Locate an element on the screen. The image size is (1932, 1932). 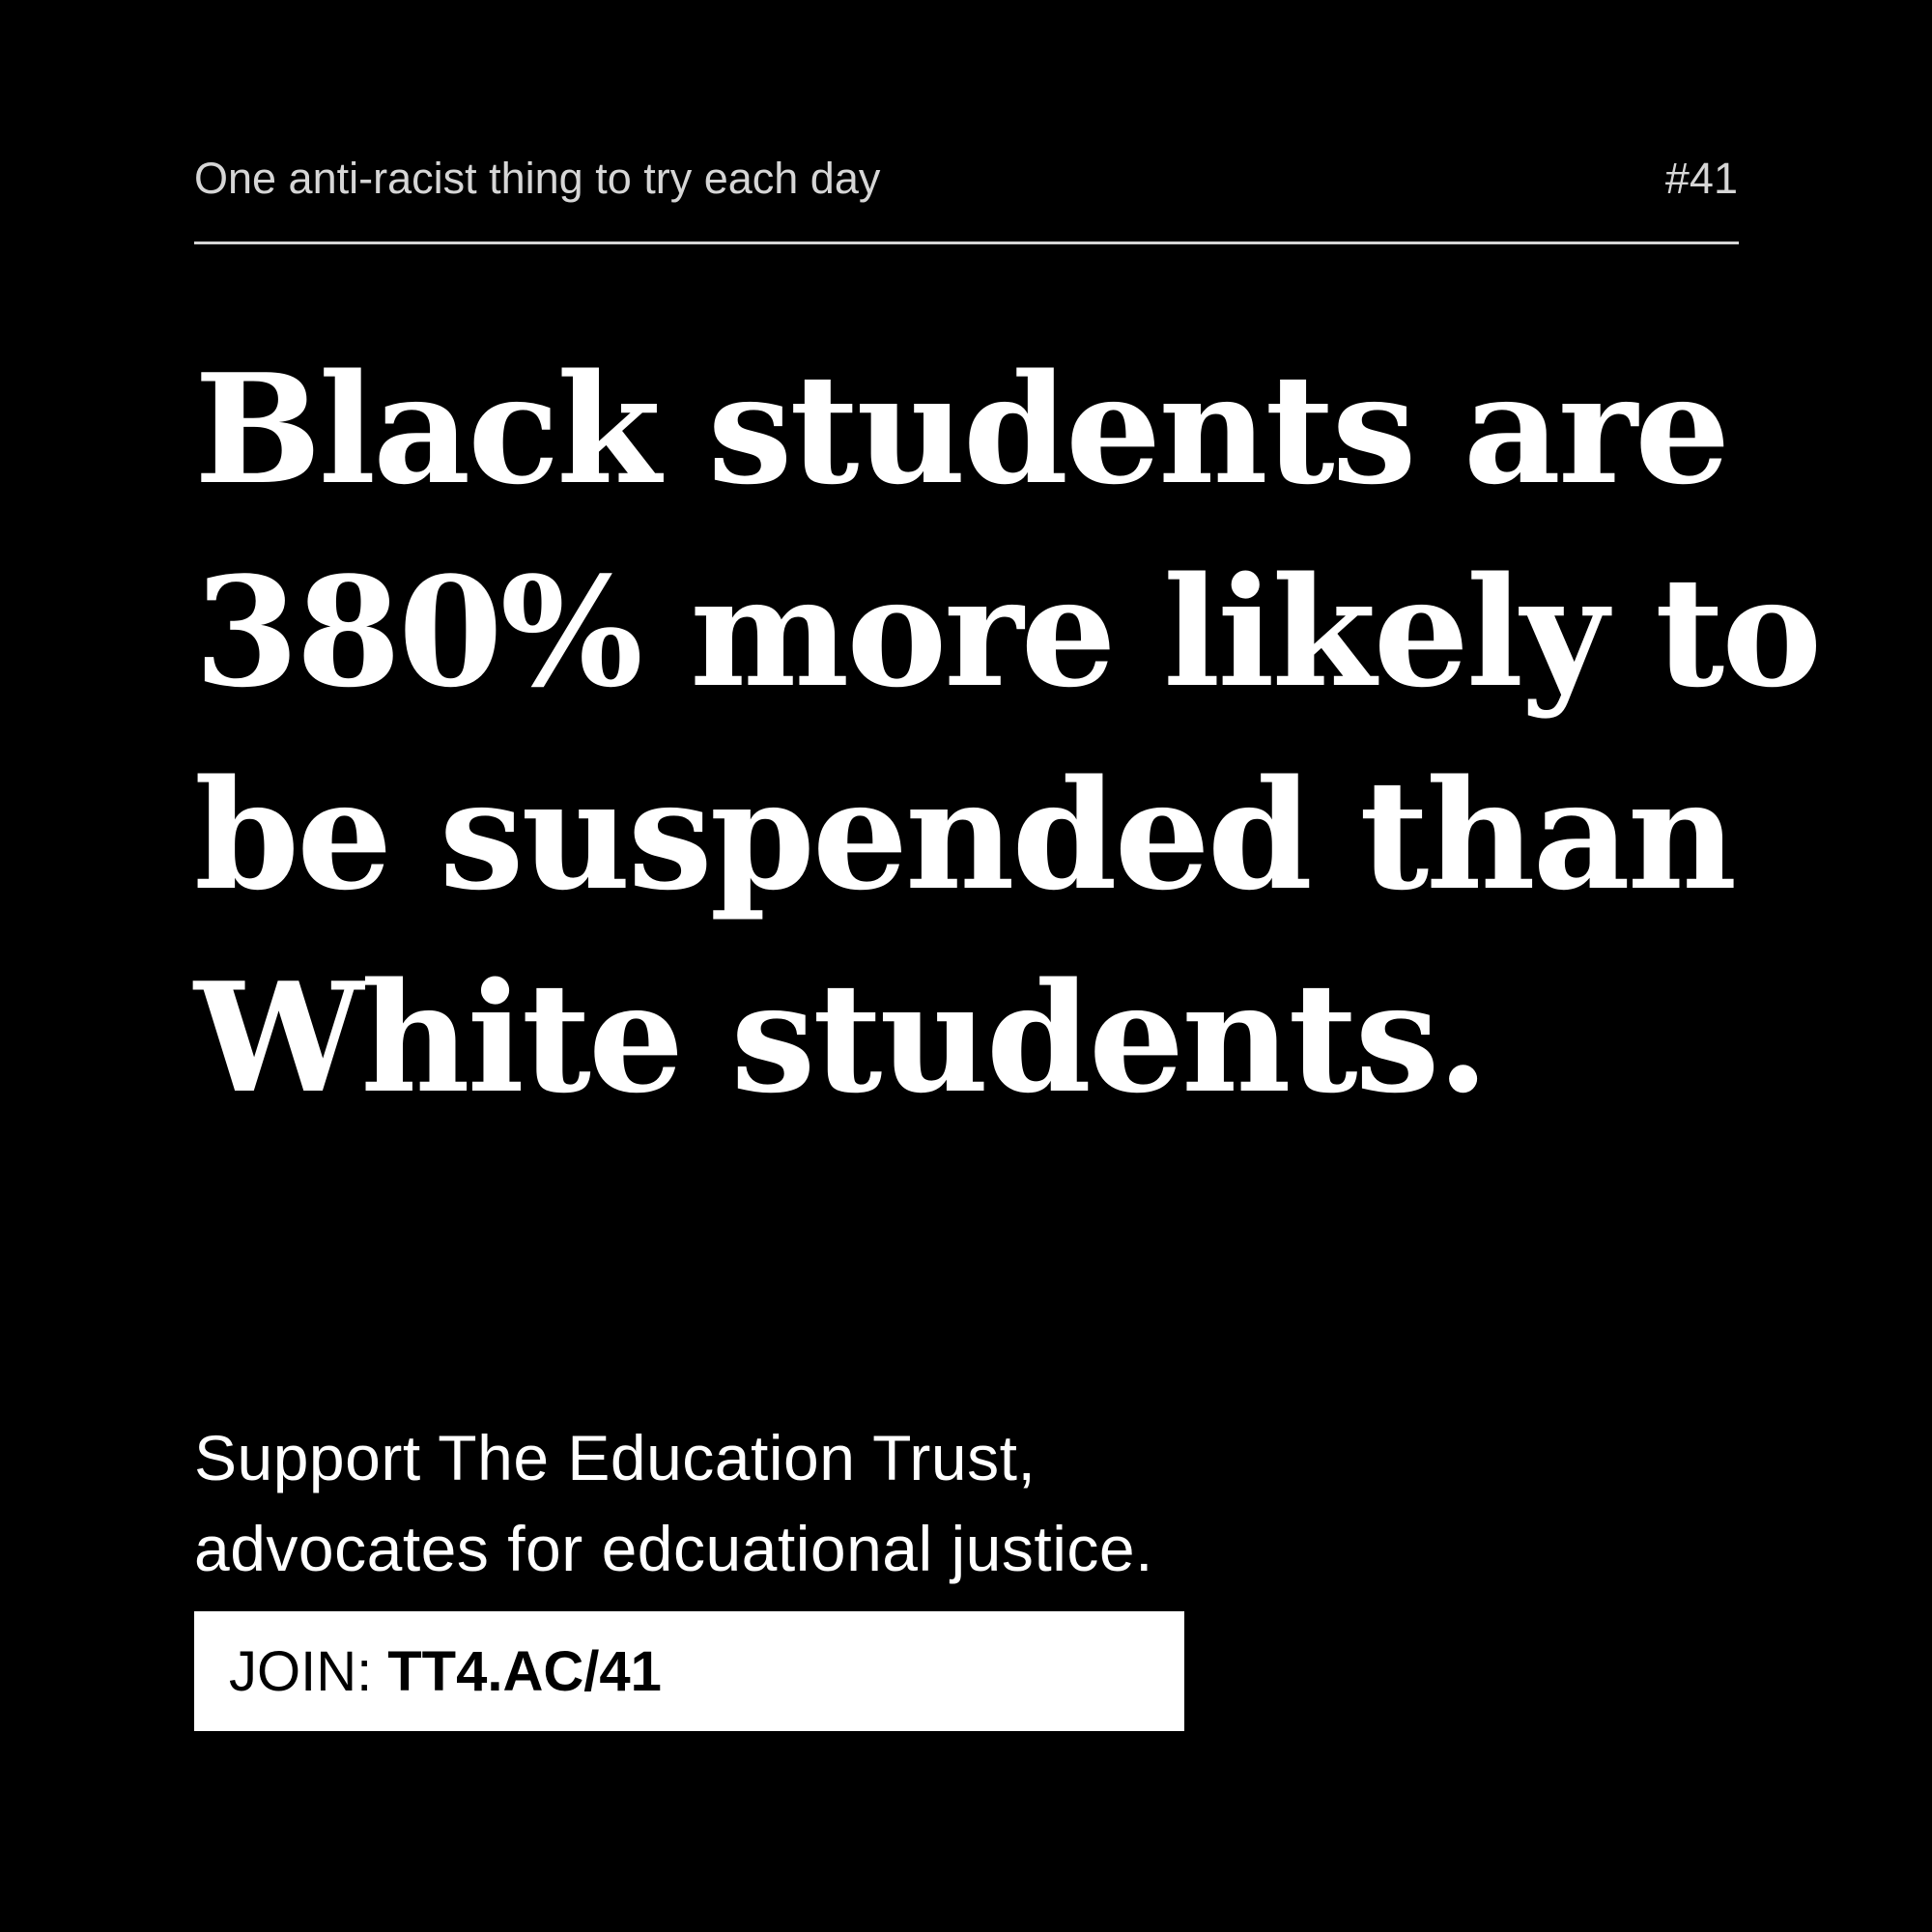
headline-line-3: be suspended than is located at coordinates (965, 835).